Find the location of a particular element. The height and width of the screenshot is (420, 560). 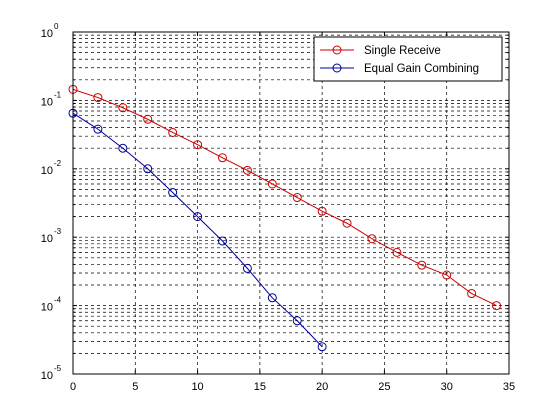

legend-entry: Single Receive is located at coordinates (402, 51).